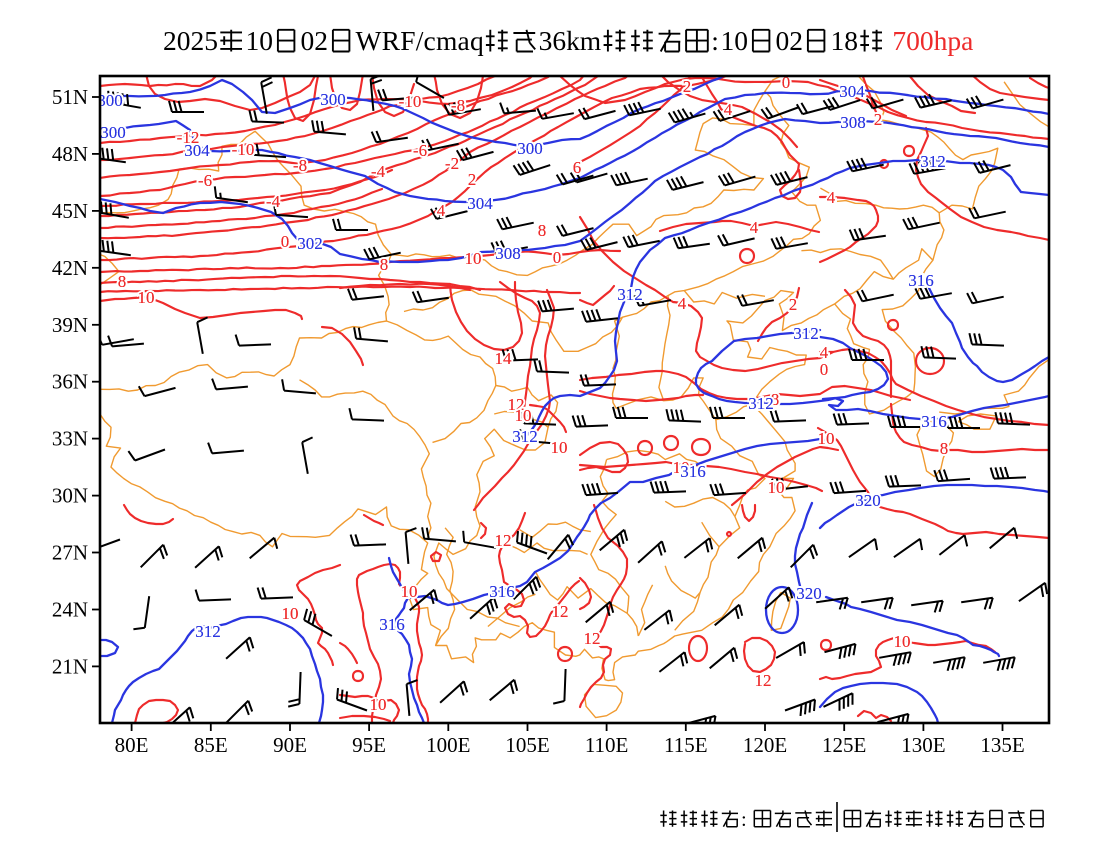  Describe the element at coordinates (70, 97) in the screenshot. I see `svg-text: 51N` at that location.